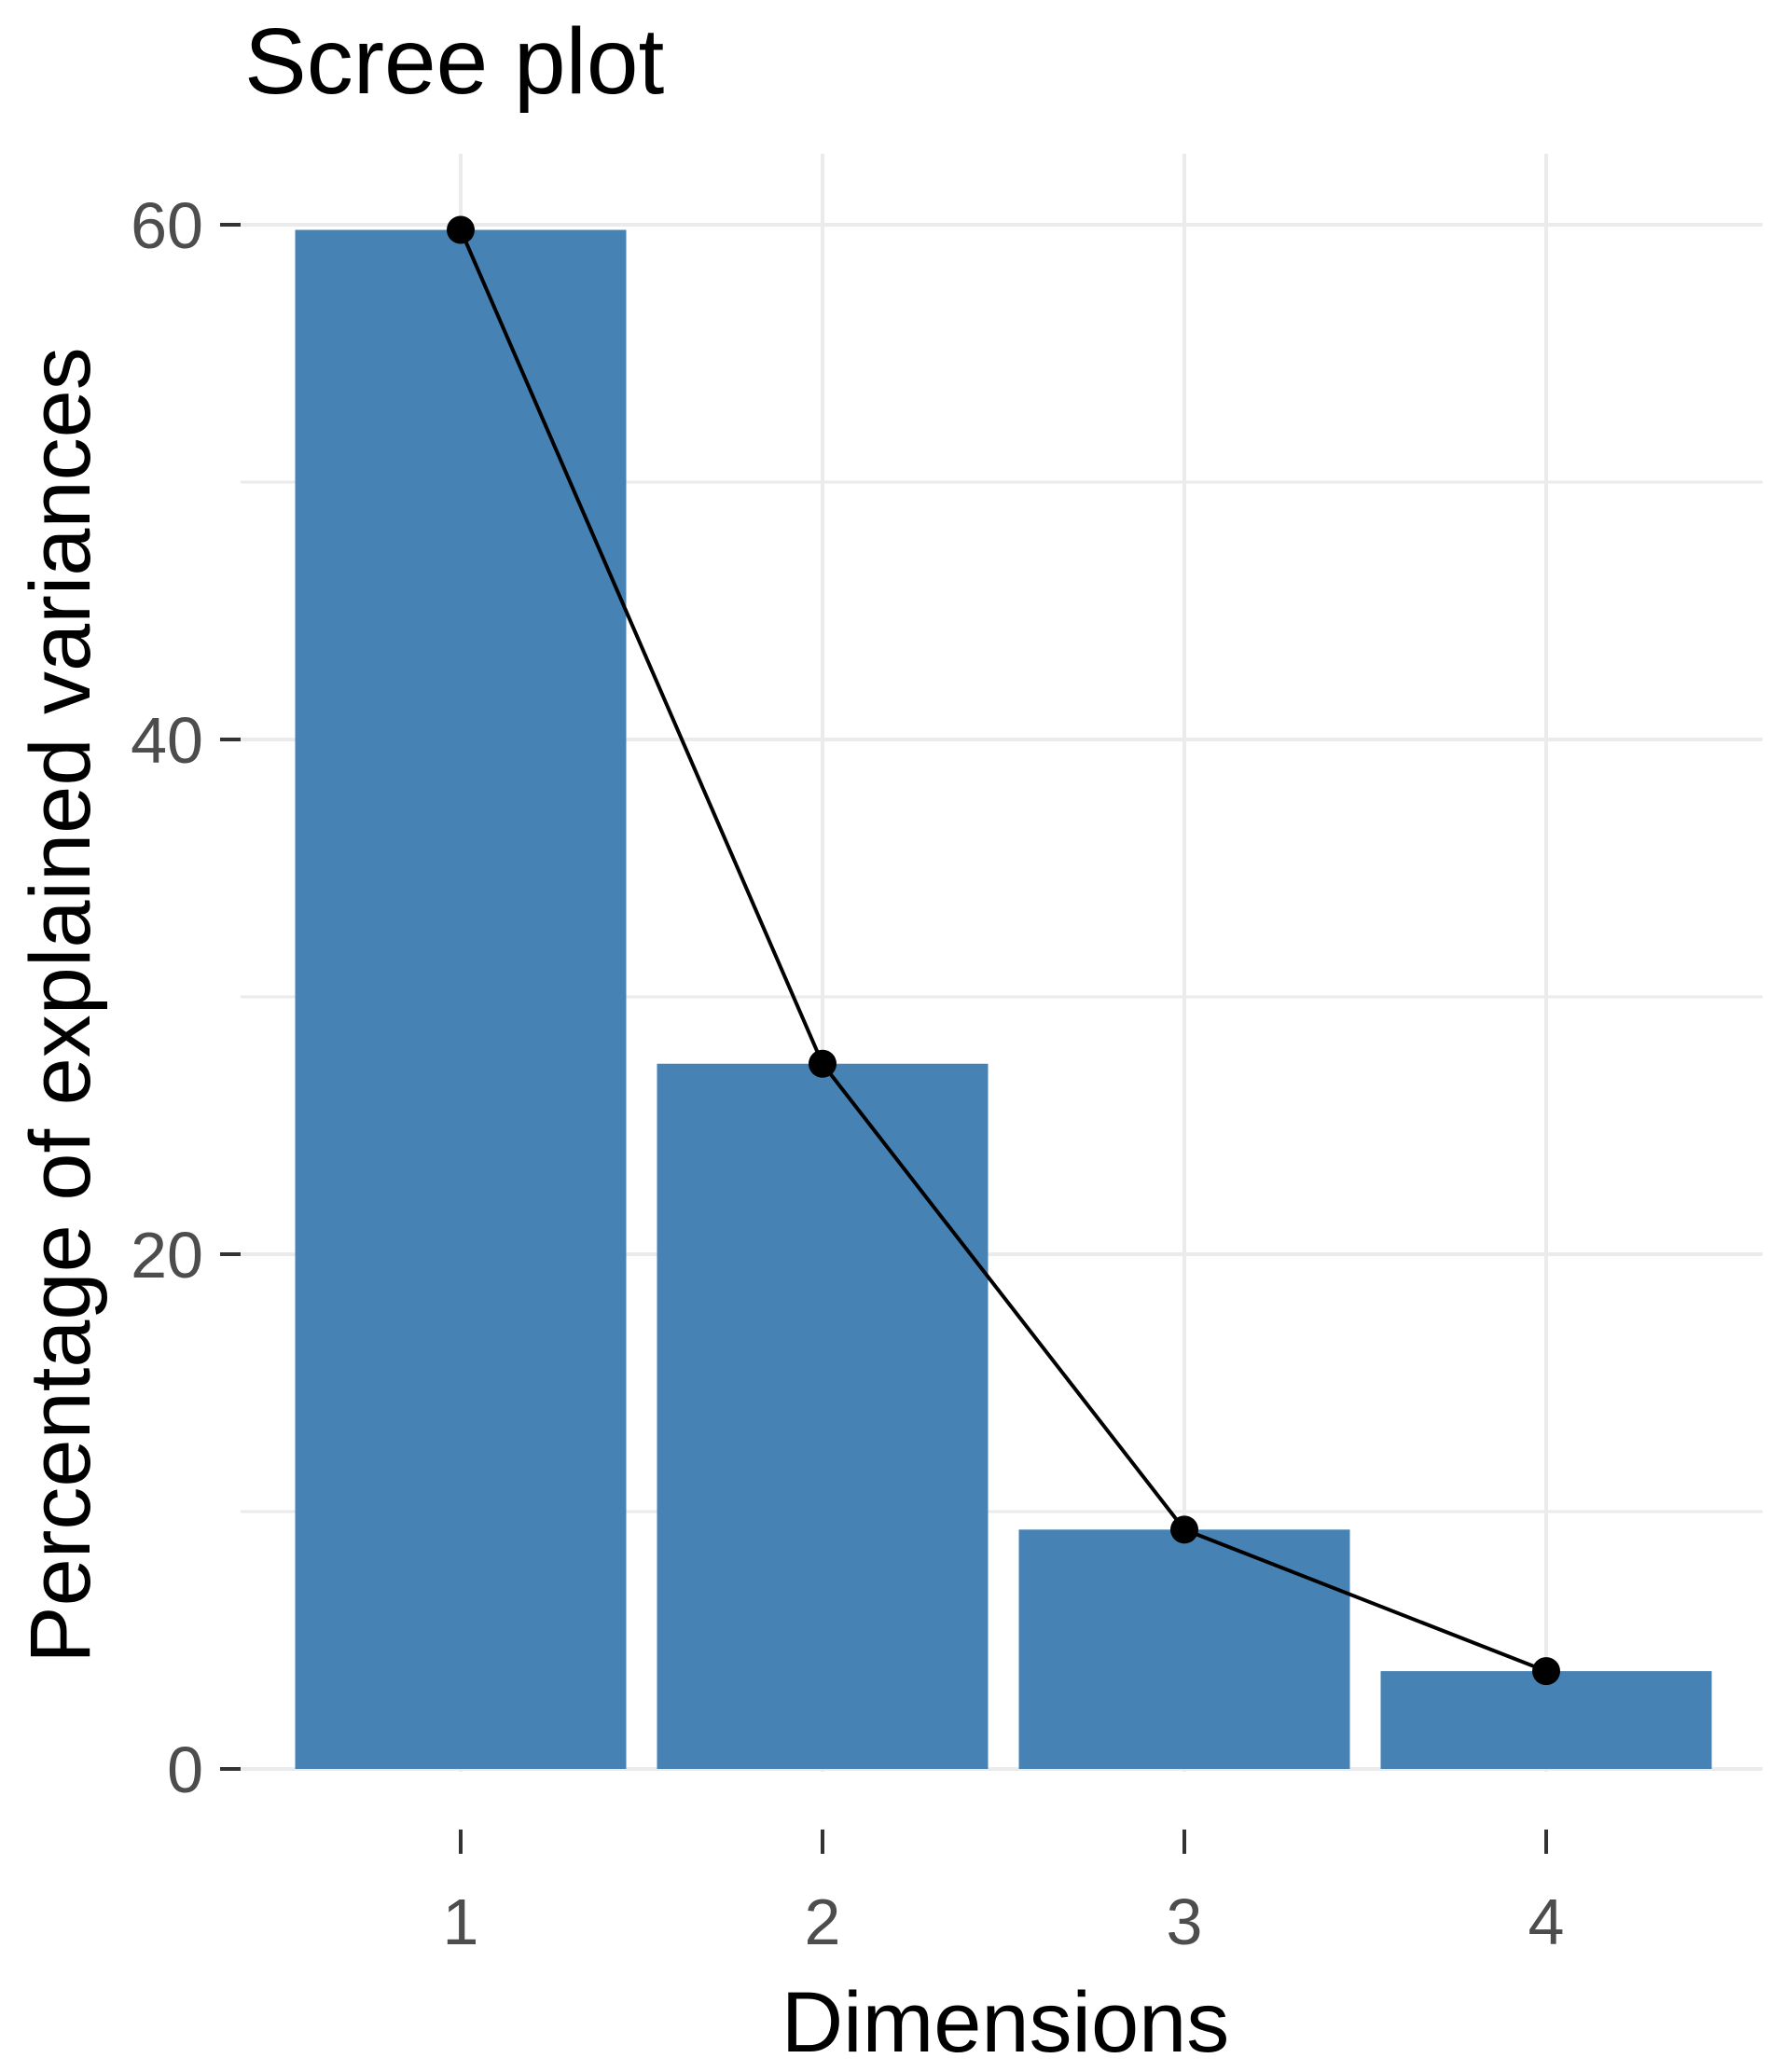  I want to click on y-tick-label: 0, so click(185, 1770).